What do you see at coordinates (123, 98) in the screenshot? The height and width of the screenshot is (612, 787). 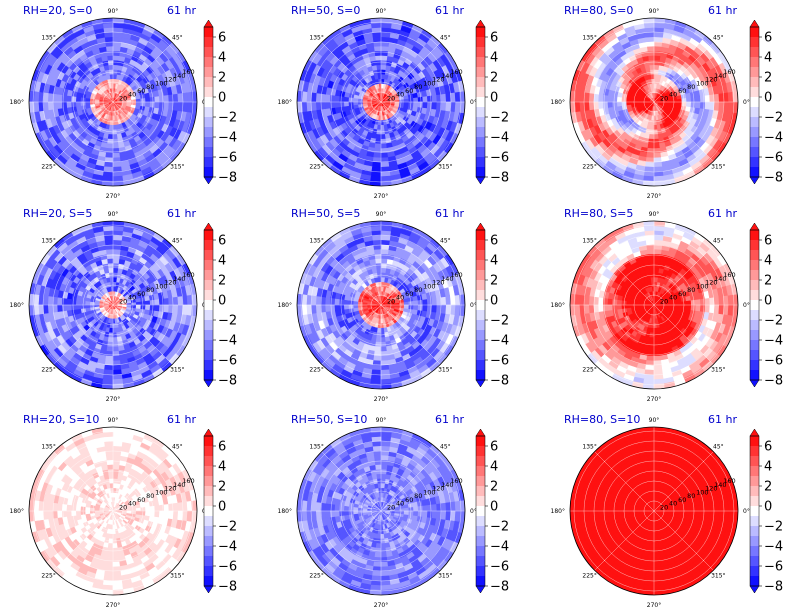 I see `radial-tick-label: 20` at bounding box center [123, 98].